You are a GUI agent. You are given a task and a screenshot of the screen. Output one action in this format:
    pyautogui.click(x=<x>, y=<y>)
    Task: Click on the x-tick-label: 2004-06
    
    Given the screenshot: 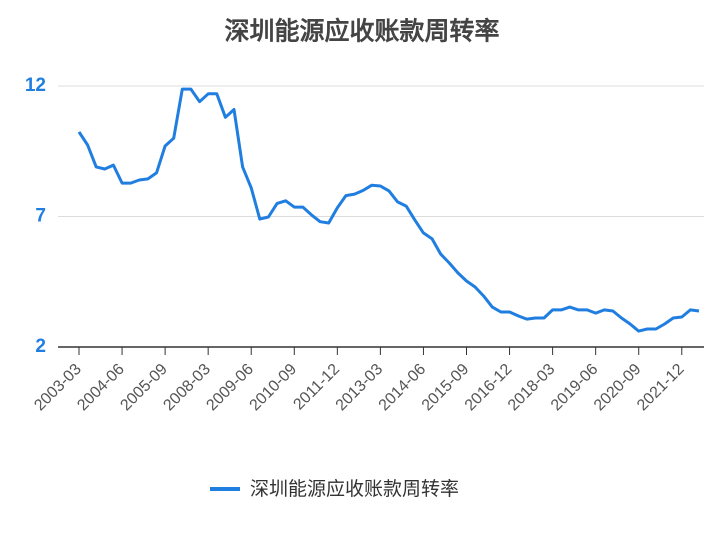 What is the action you would take?
    pyautogui.click(x=101, y=388)
    